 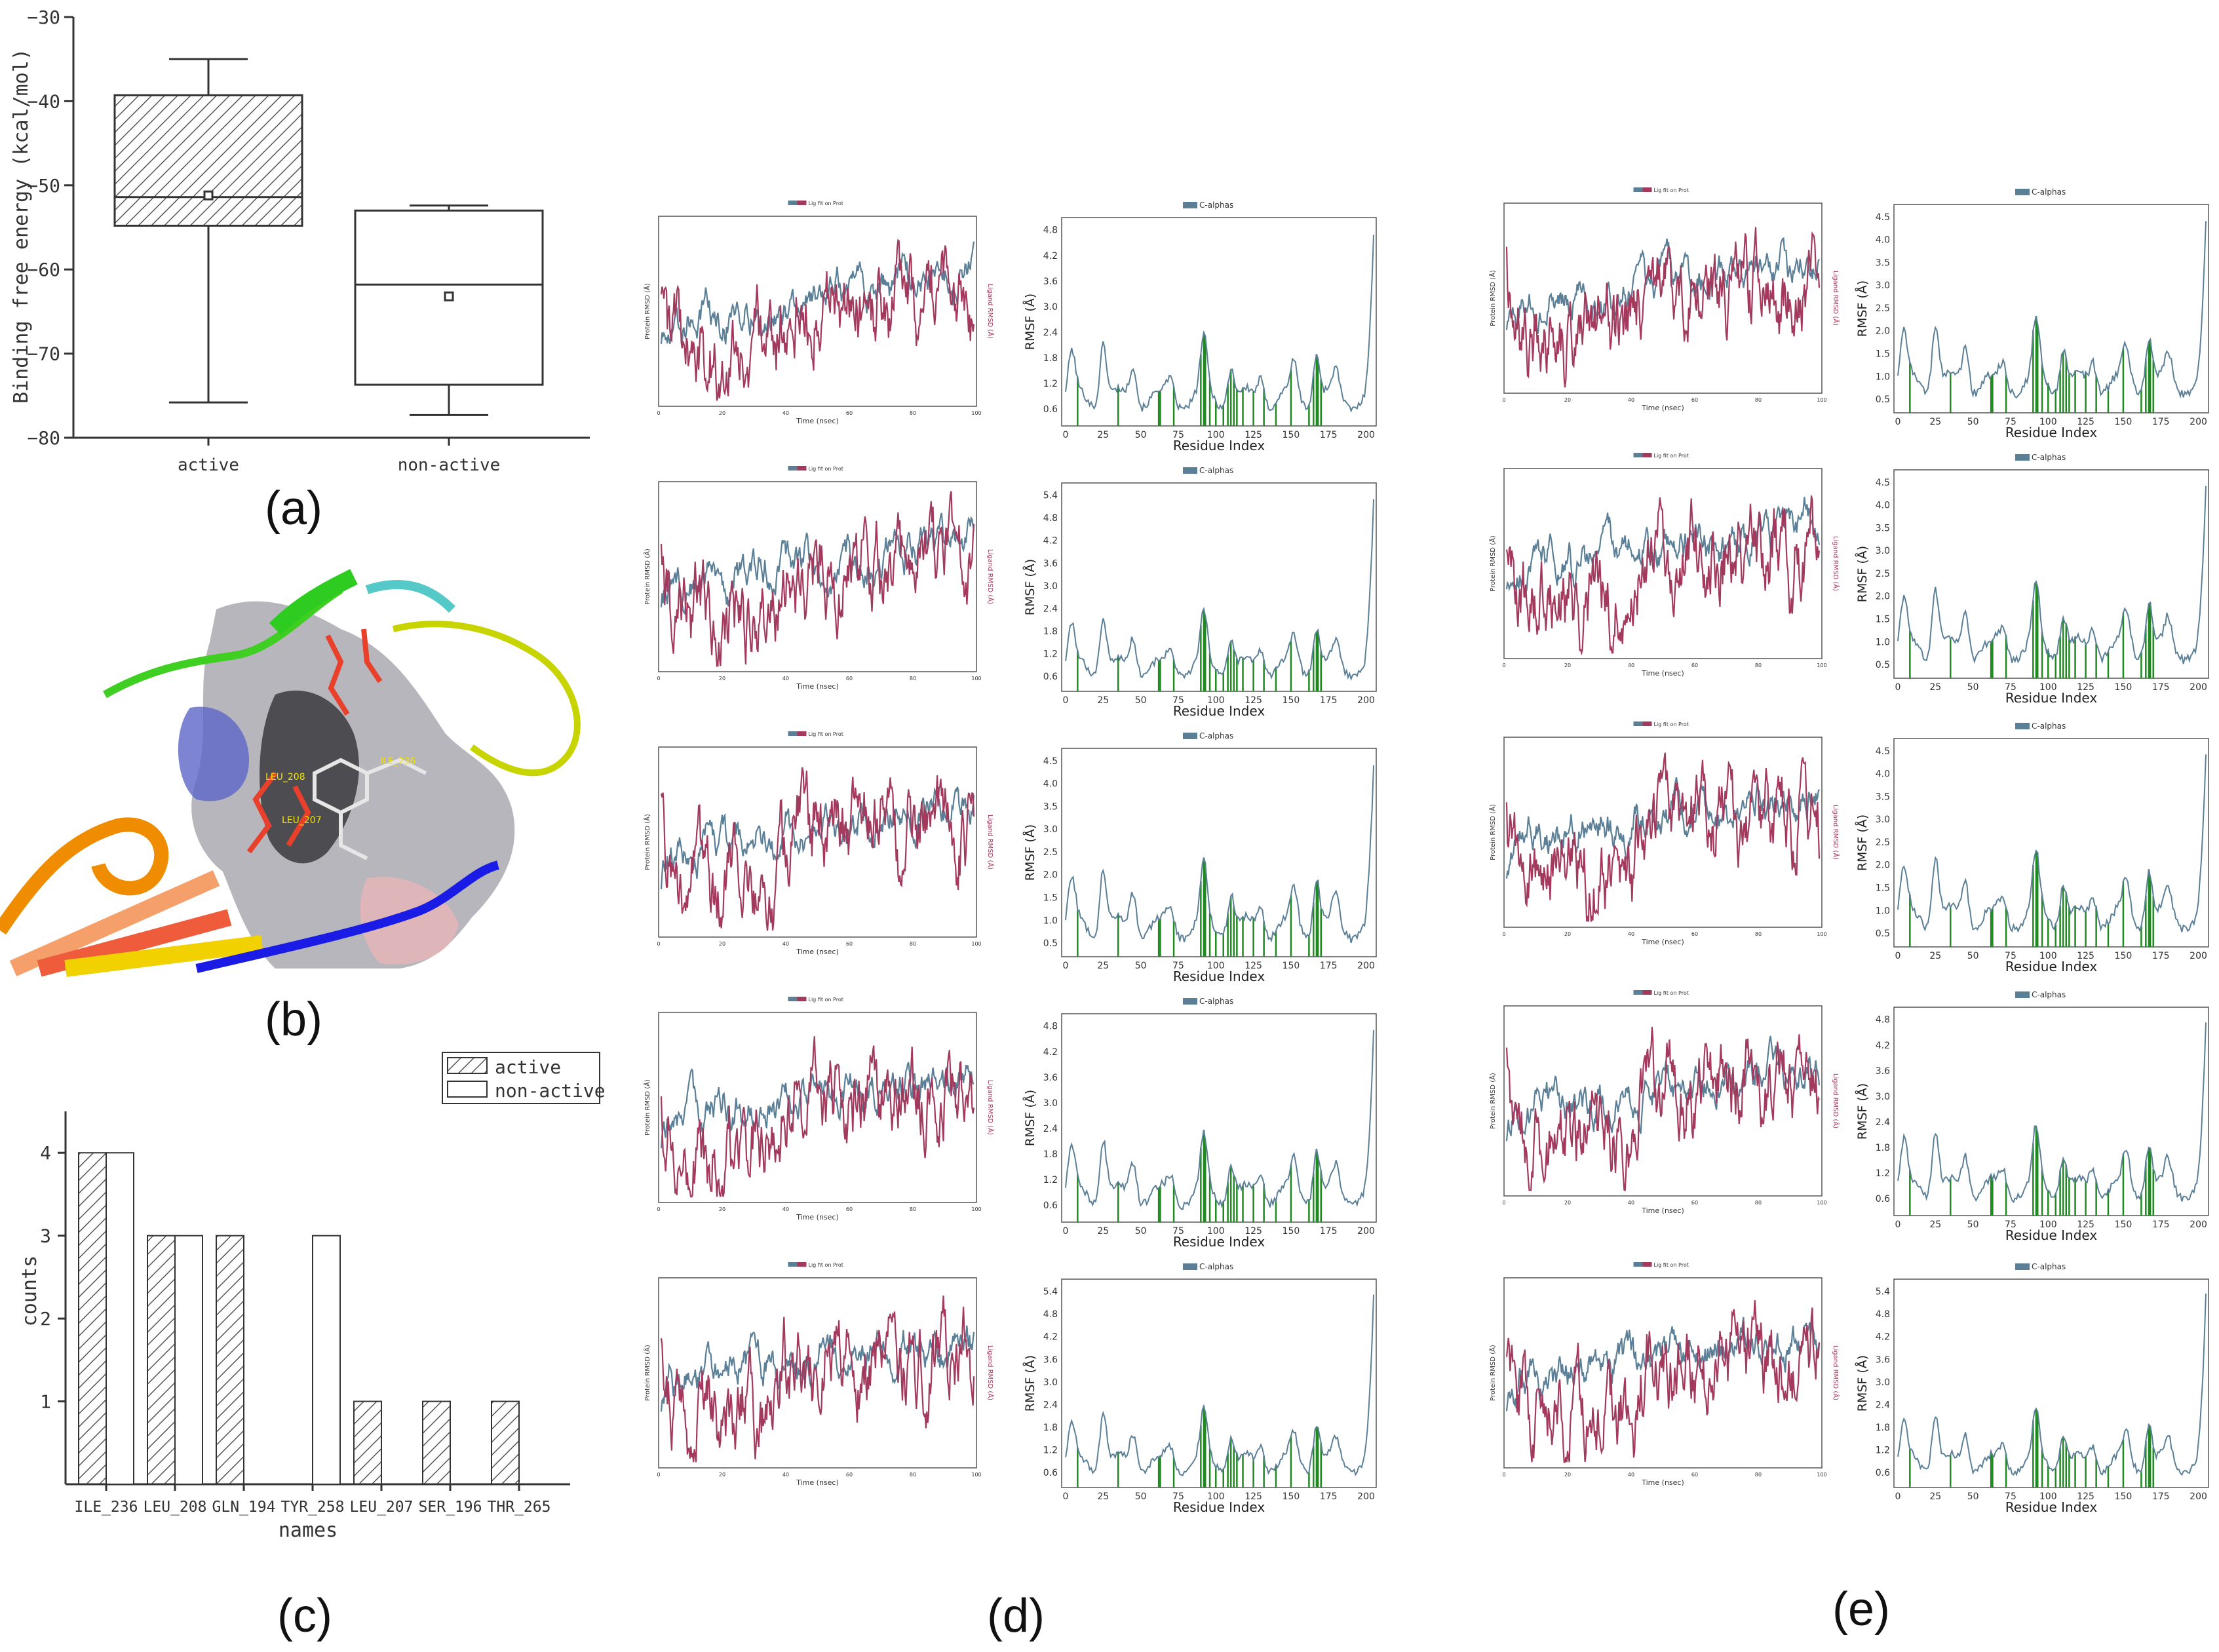 What do you see at coordinates (1050, 359) in the screenshot?
I see `y-tick-label: 1.8` at bounding box center [1050, 359].